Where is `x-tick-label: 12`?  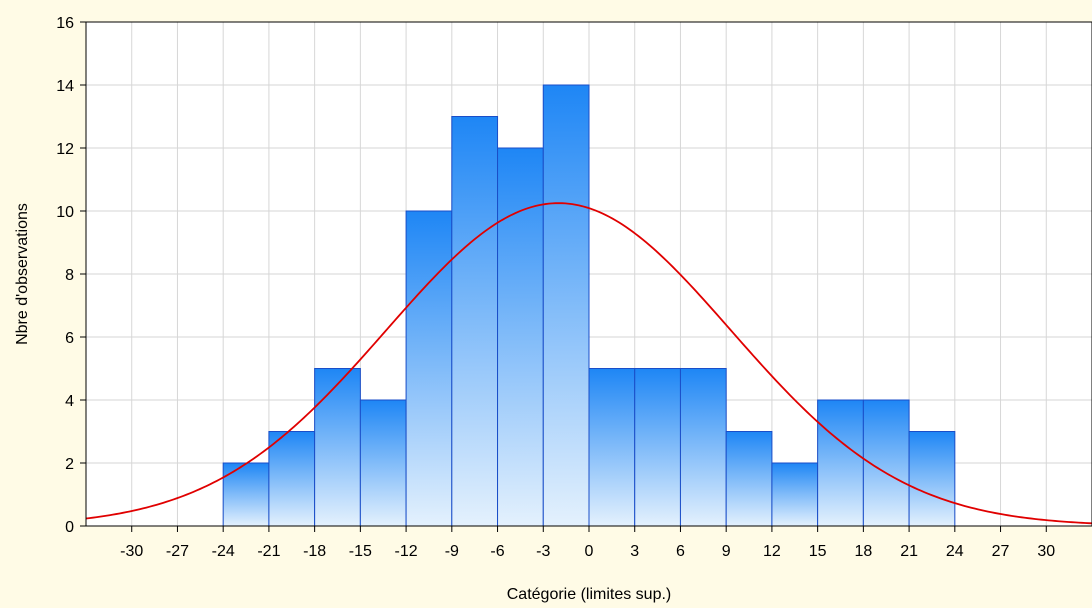 x-tick-label: 12 is located at coordinates (772, 551).